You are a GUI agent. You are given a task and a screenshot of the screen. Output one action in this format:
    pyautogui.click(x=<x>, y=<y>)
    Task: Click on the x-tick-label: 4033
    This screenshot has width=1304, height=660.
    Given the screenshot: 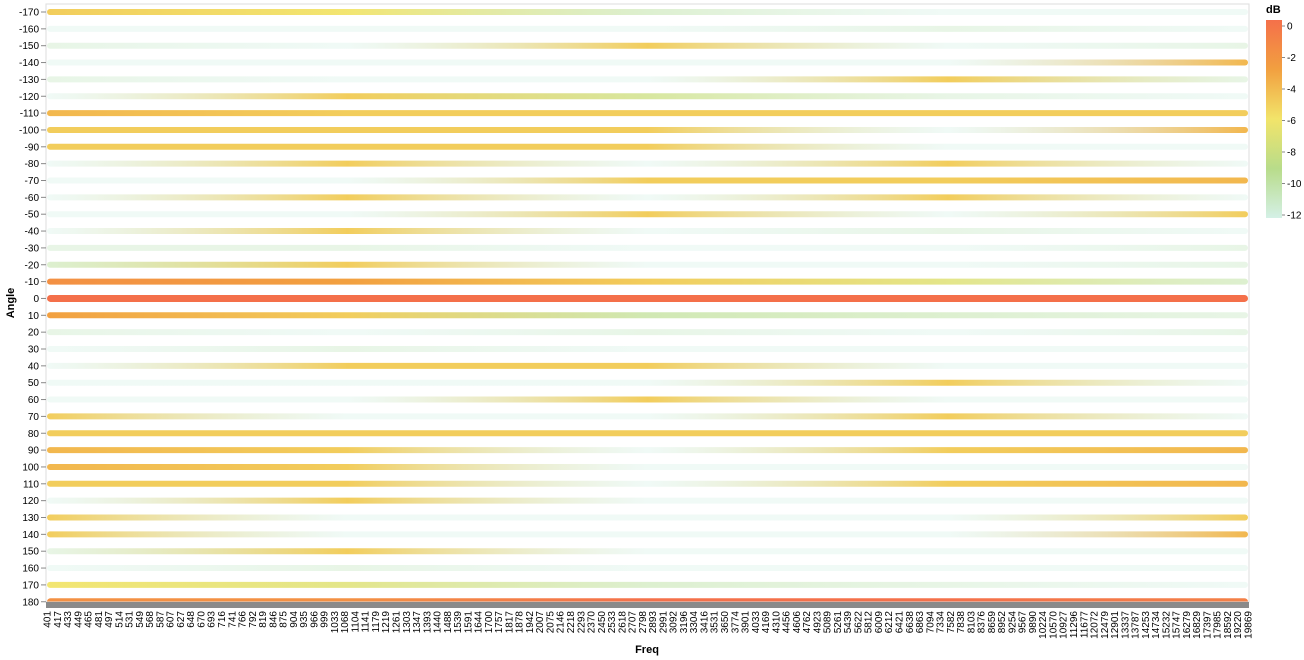 What is the action you would take?
    pyautogui.click(x=756, y=622)
    